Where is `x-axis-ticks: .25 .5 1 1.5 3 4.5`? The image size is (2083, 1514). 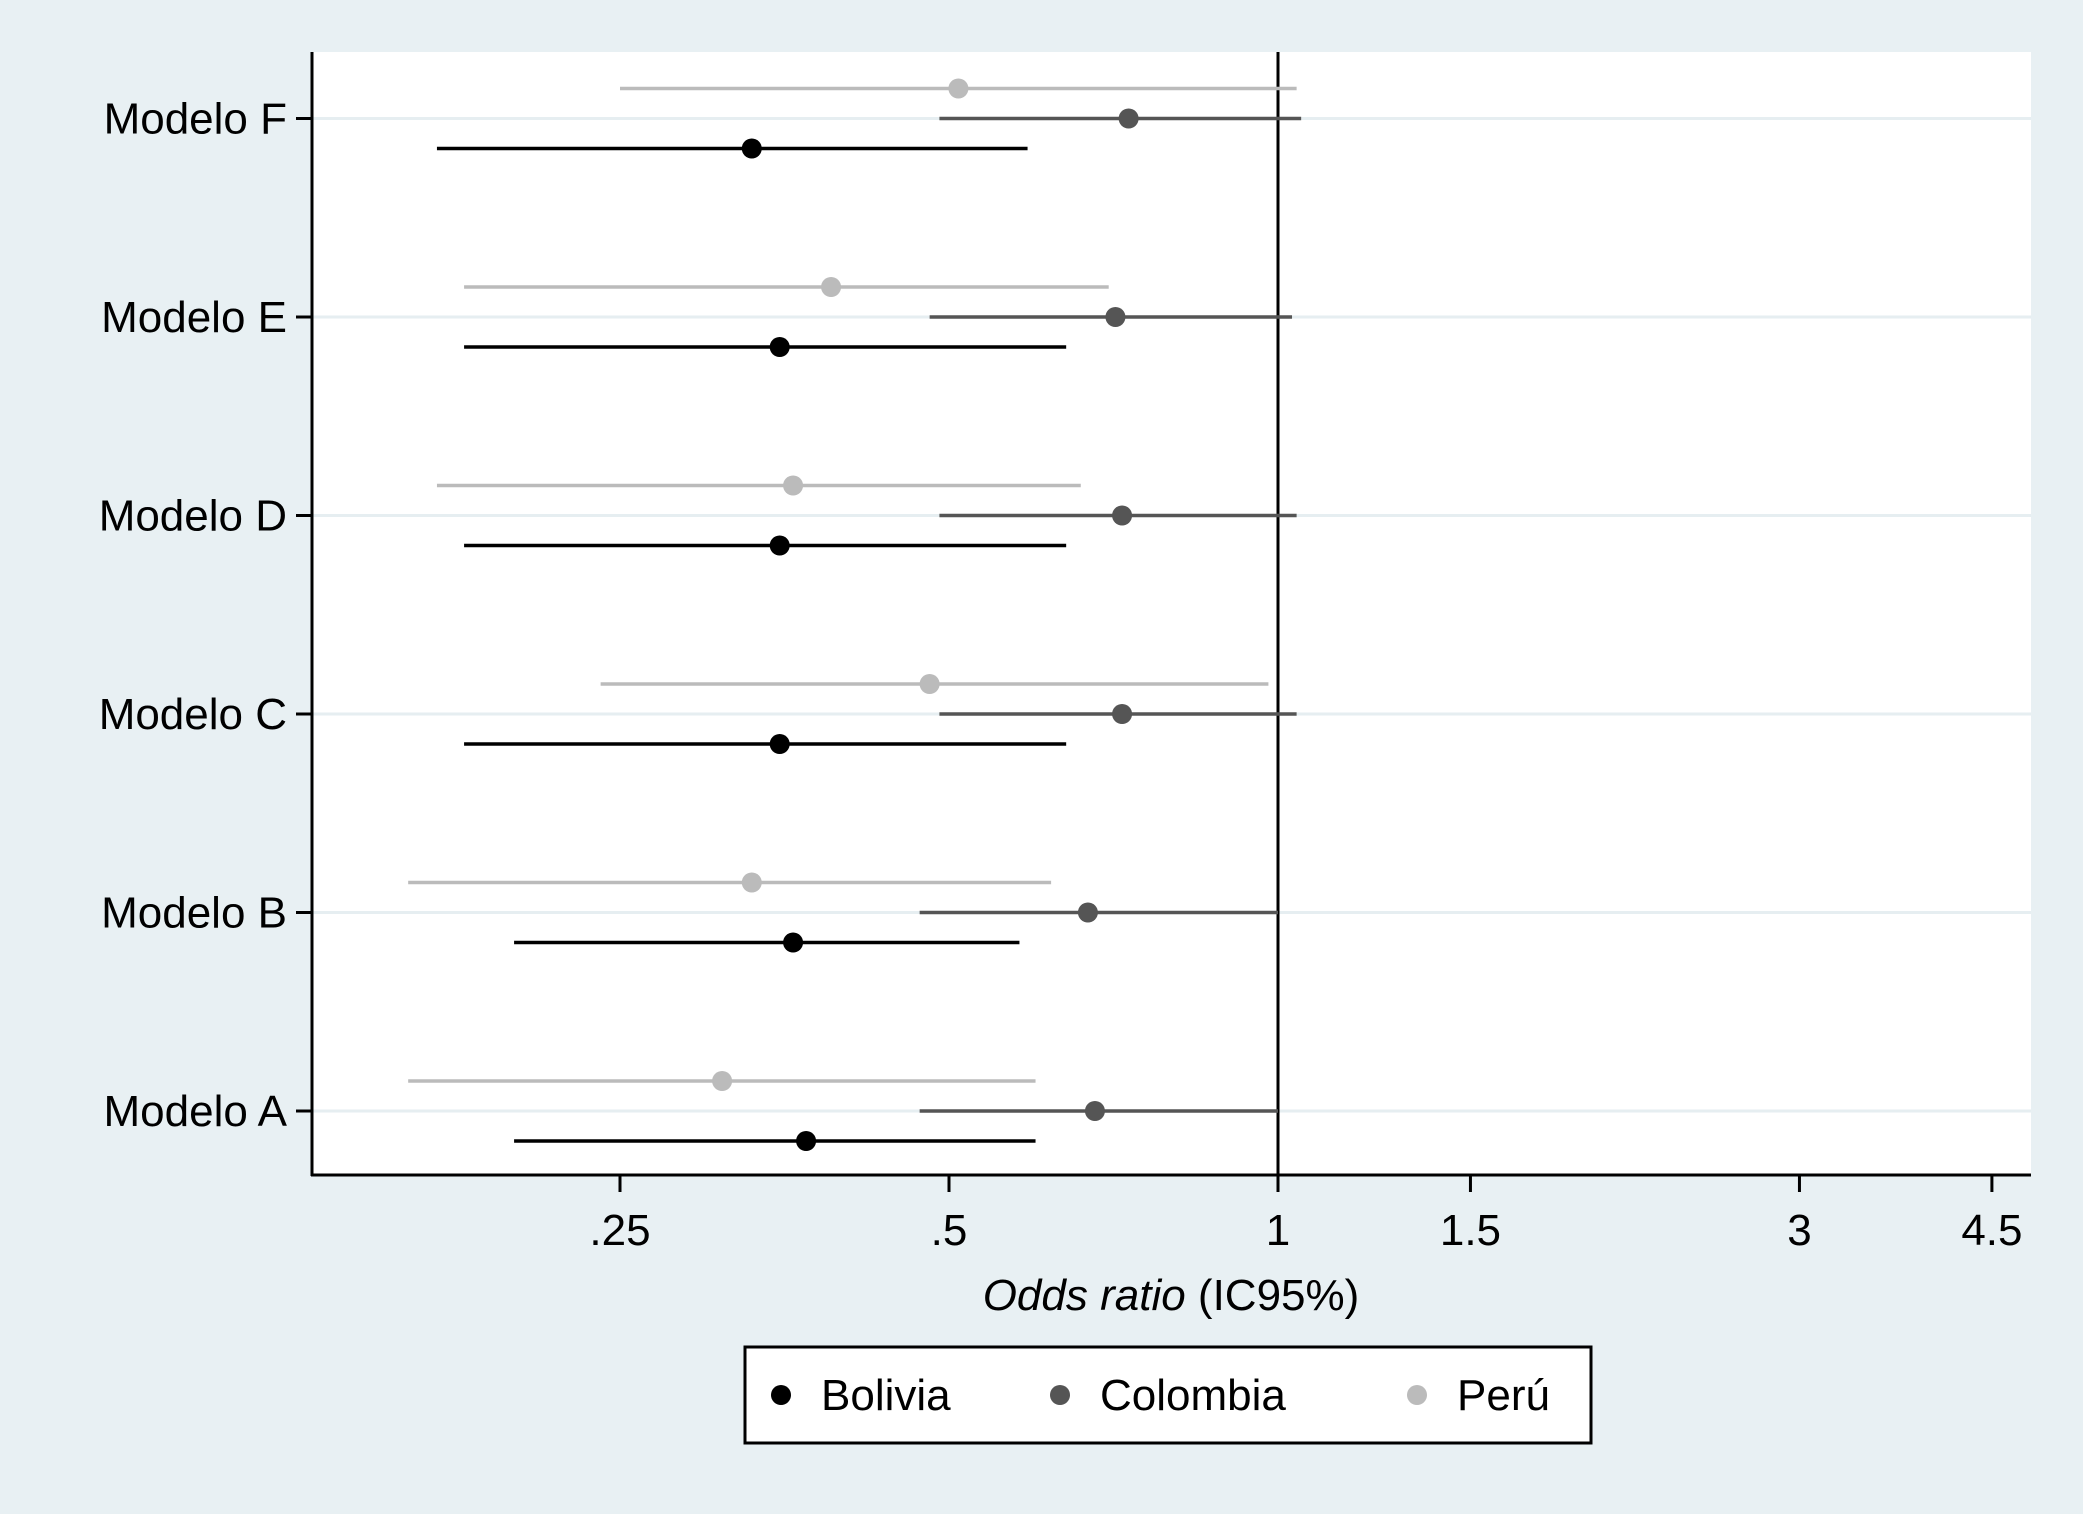 x-axis-ticks: .25 .5 1 1.5 3 4.5 is located at coordinates (1305, 1215).